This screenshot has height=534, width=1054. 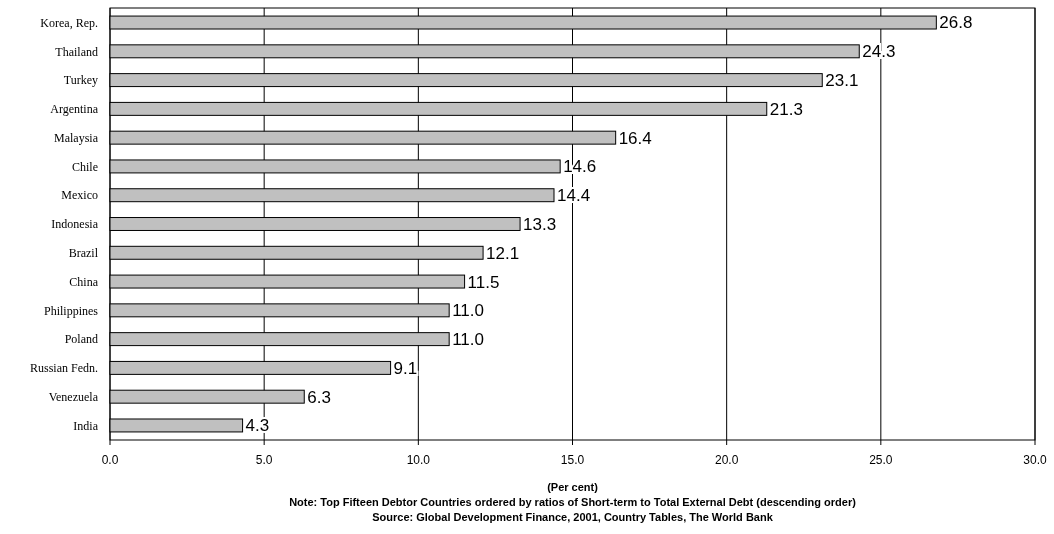 I want to click on data-label: 23.1, so click(x=842, y=81).